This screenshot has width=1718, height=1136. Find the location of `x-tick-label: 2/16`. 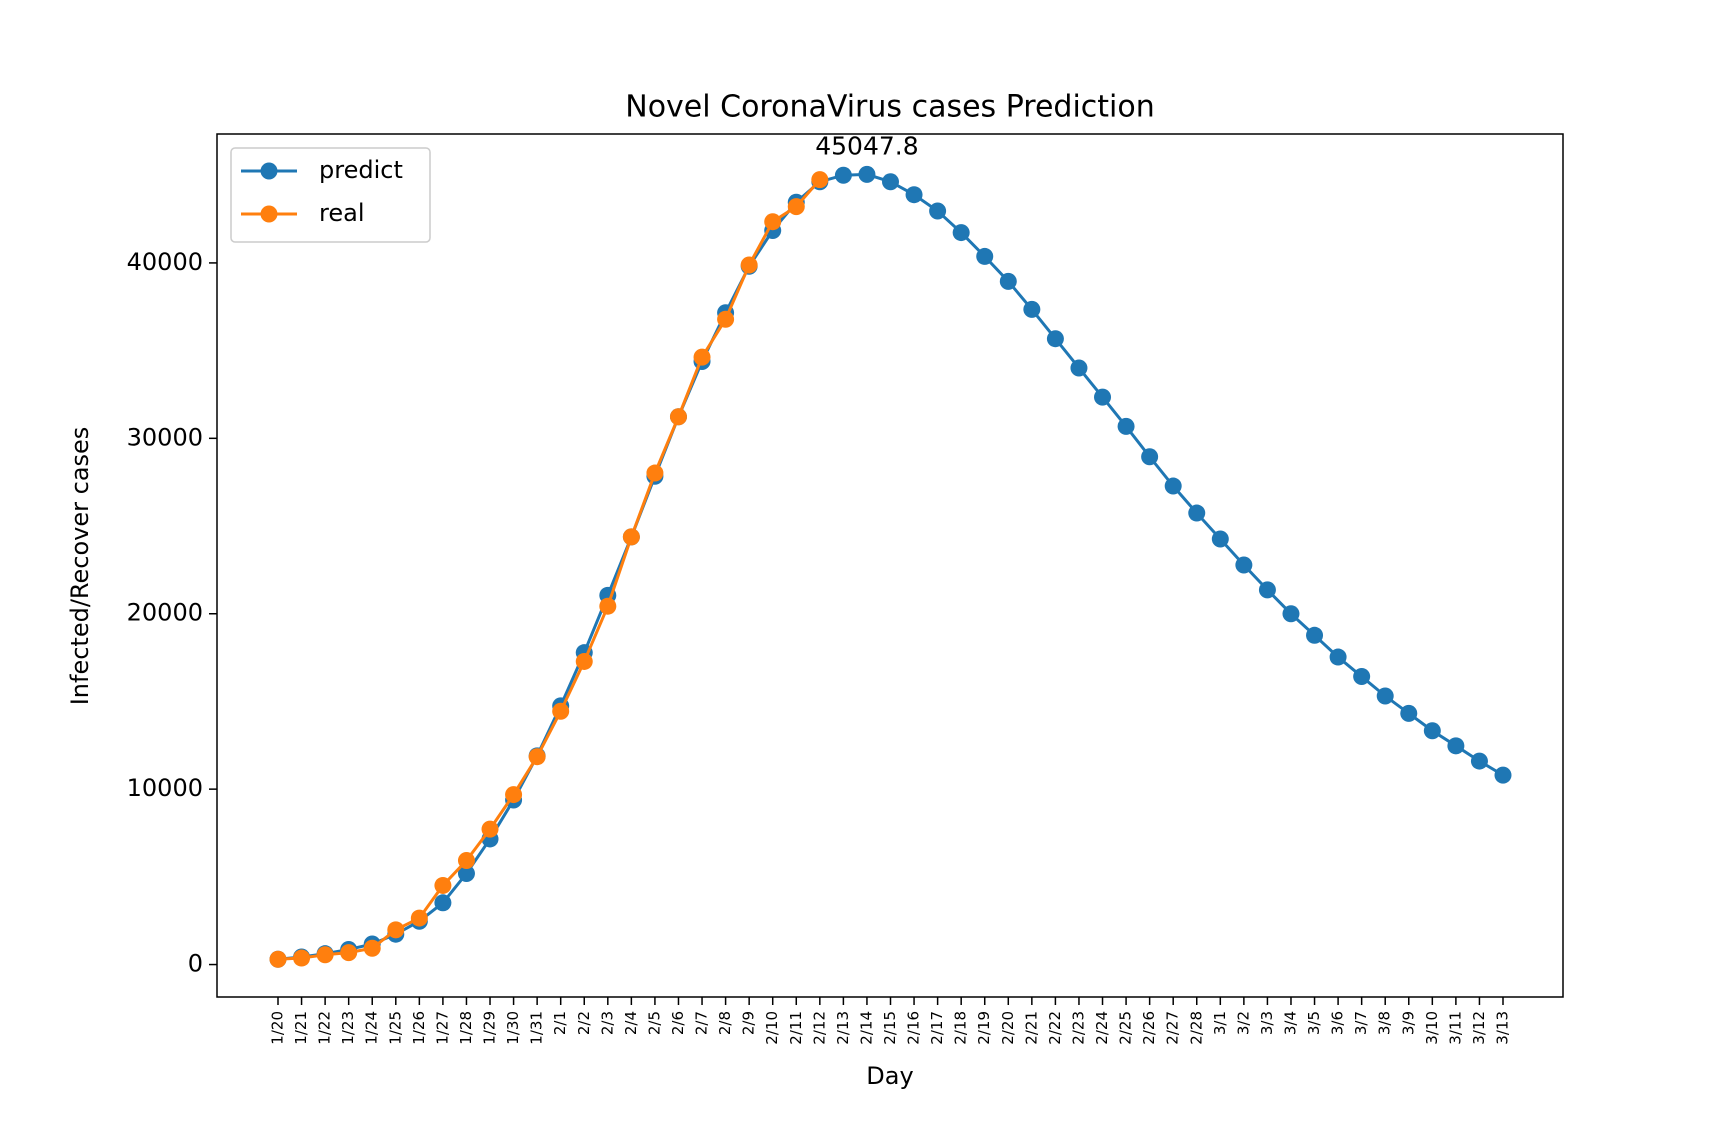

x-tick-label: 2/16 is located at coordinates (914, 1028).